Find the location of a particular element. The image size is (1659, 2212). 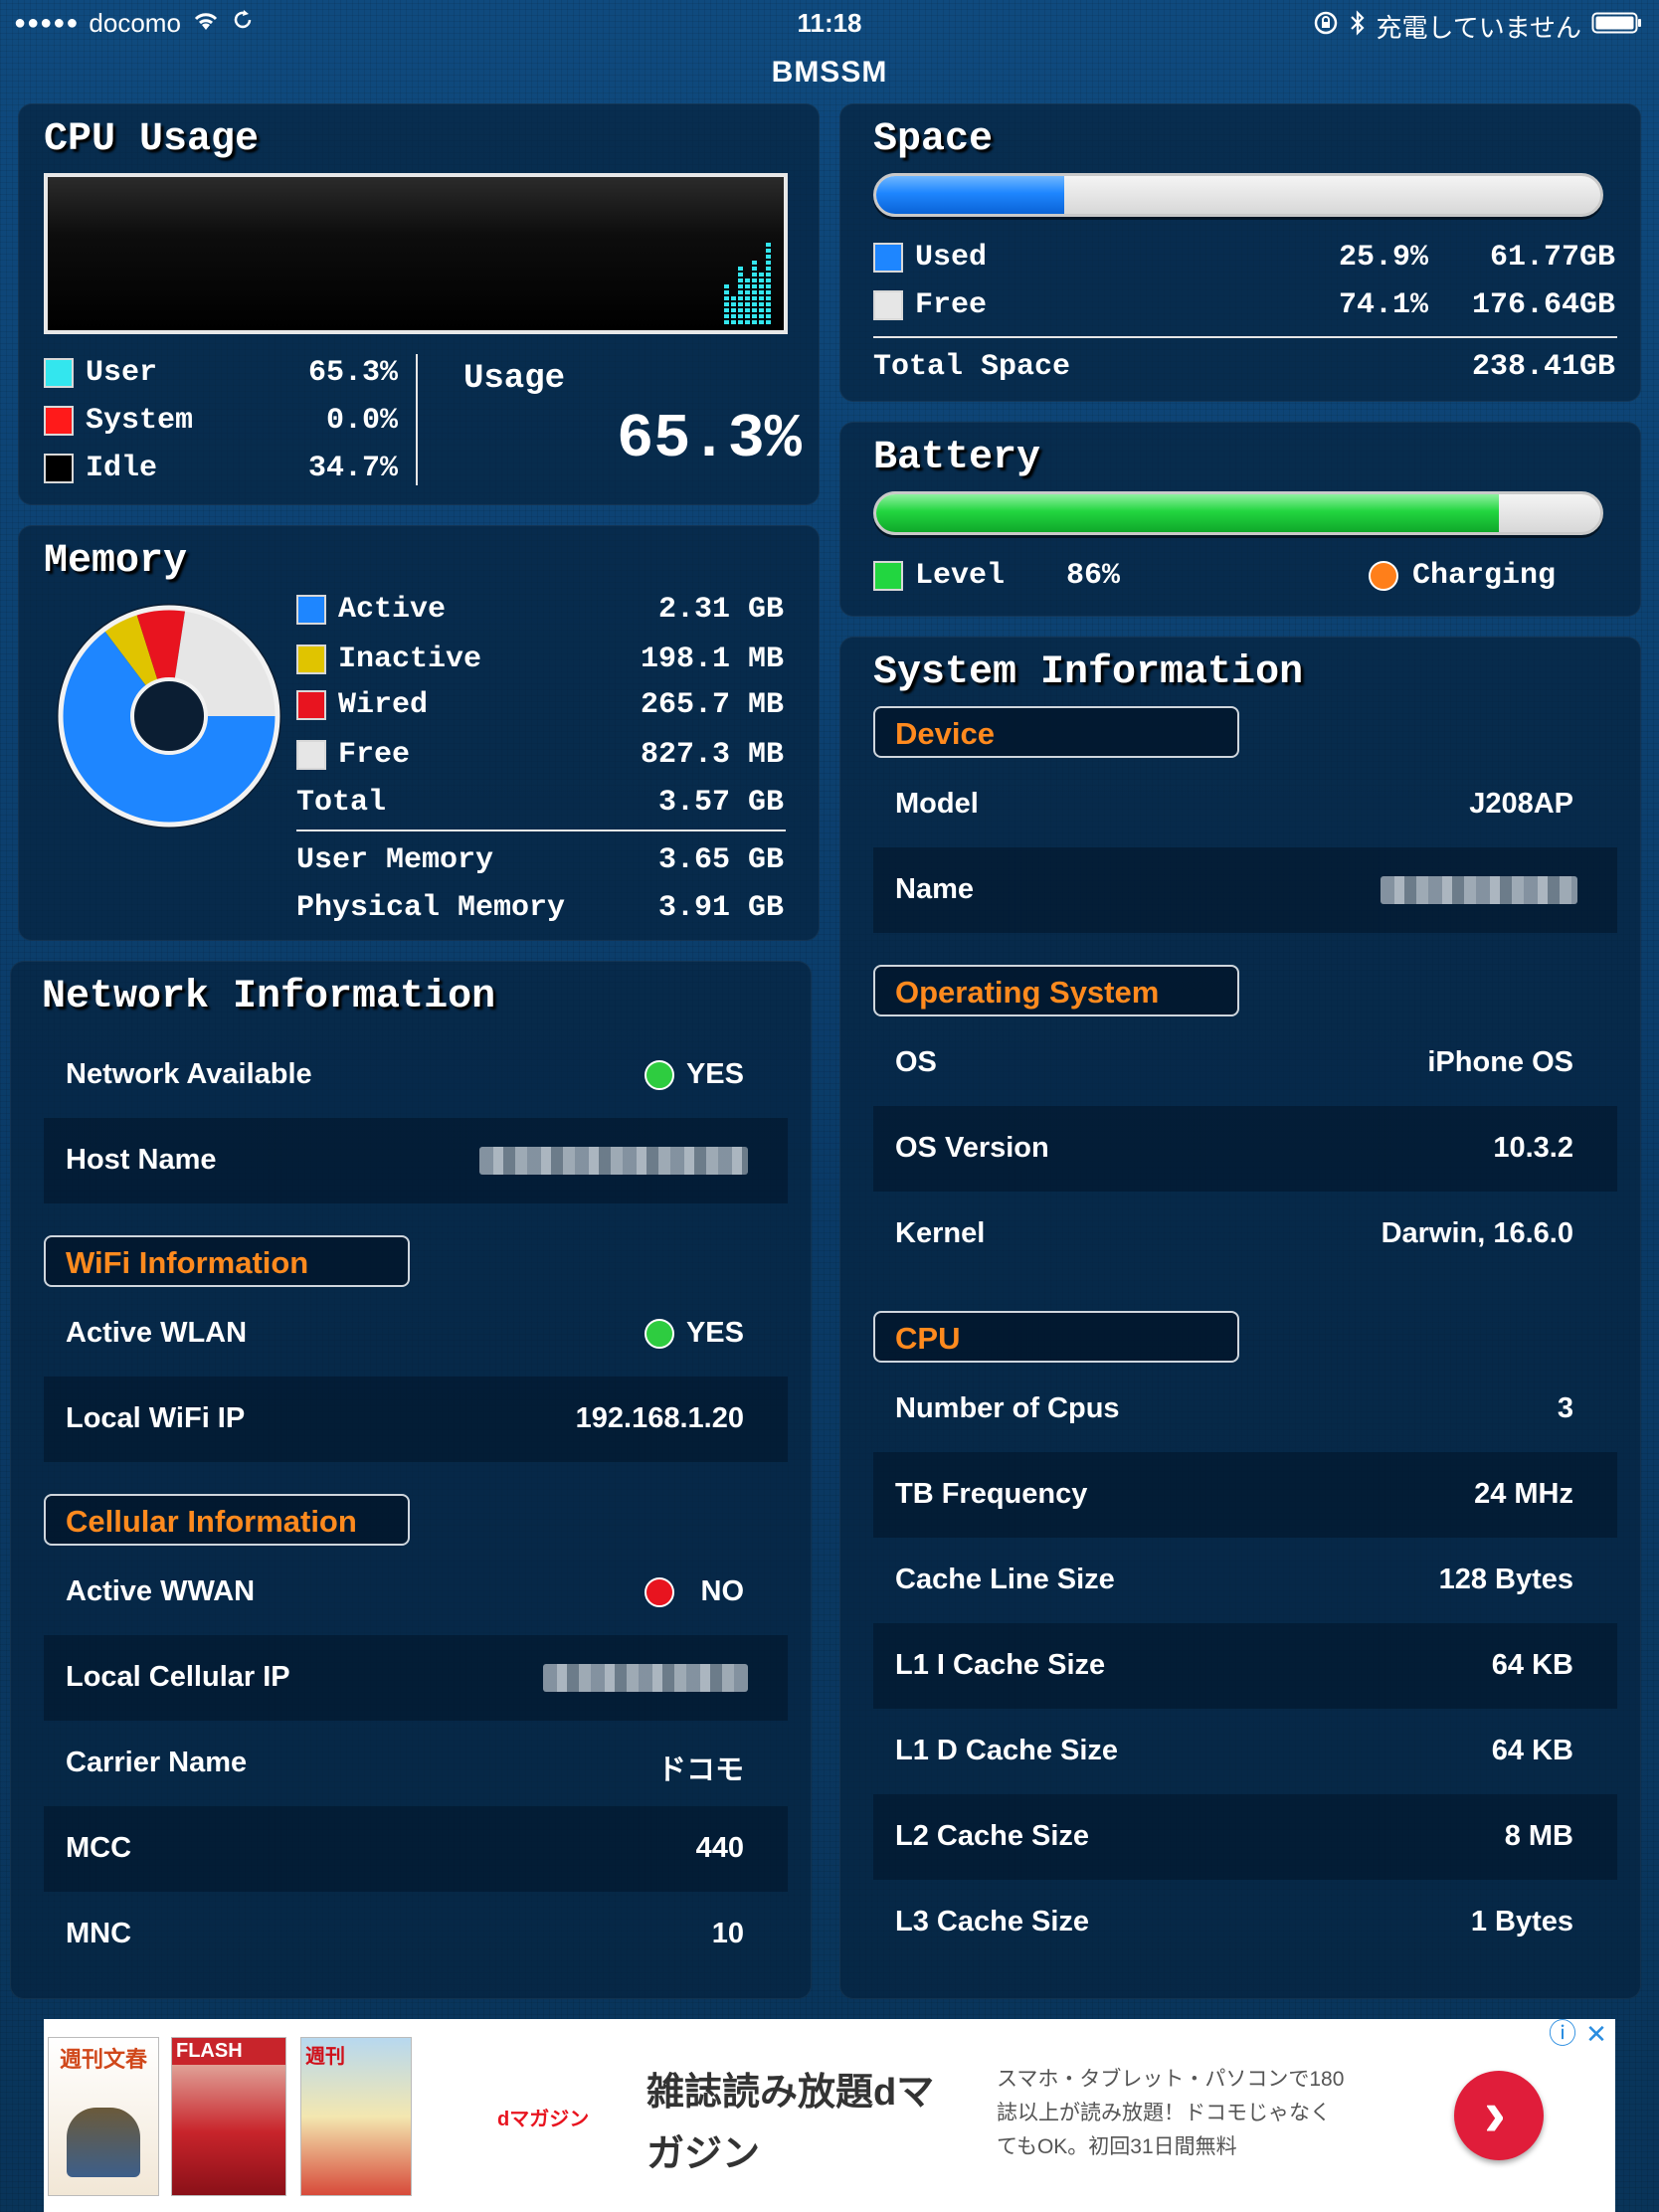

memory-free-swatch is located at coordinates (311, 755).